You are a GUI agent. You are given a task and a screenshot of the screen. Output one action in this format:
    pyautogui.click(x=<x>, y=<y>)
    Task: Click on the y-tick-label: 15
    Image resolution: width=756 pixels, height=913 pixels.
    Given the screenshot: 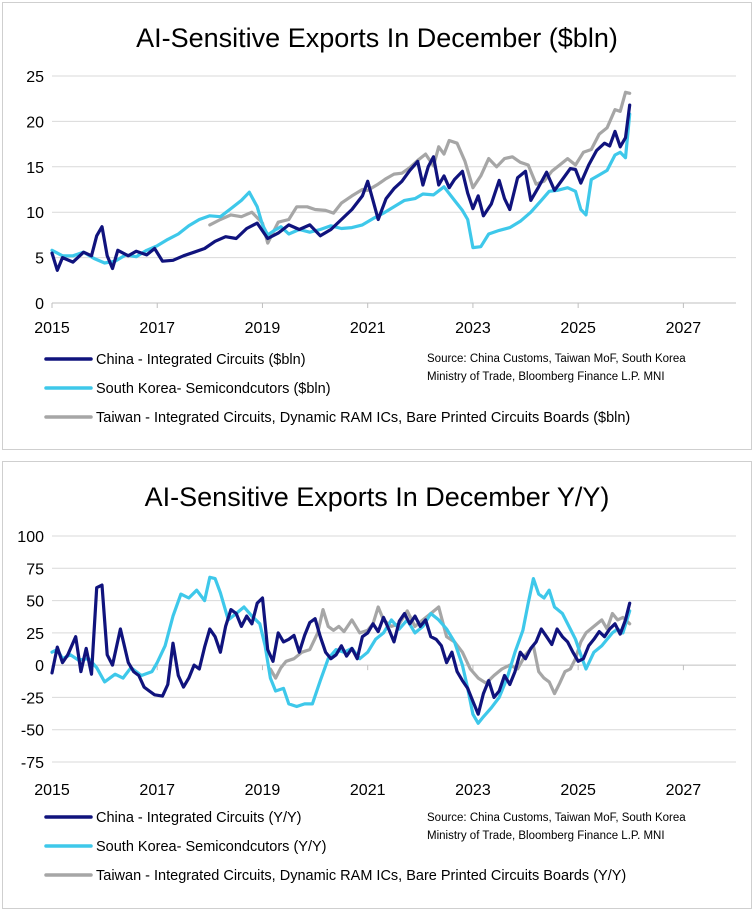 What is the action you would take?
    pyautogui.click(x=35, y=168)
    